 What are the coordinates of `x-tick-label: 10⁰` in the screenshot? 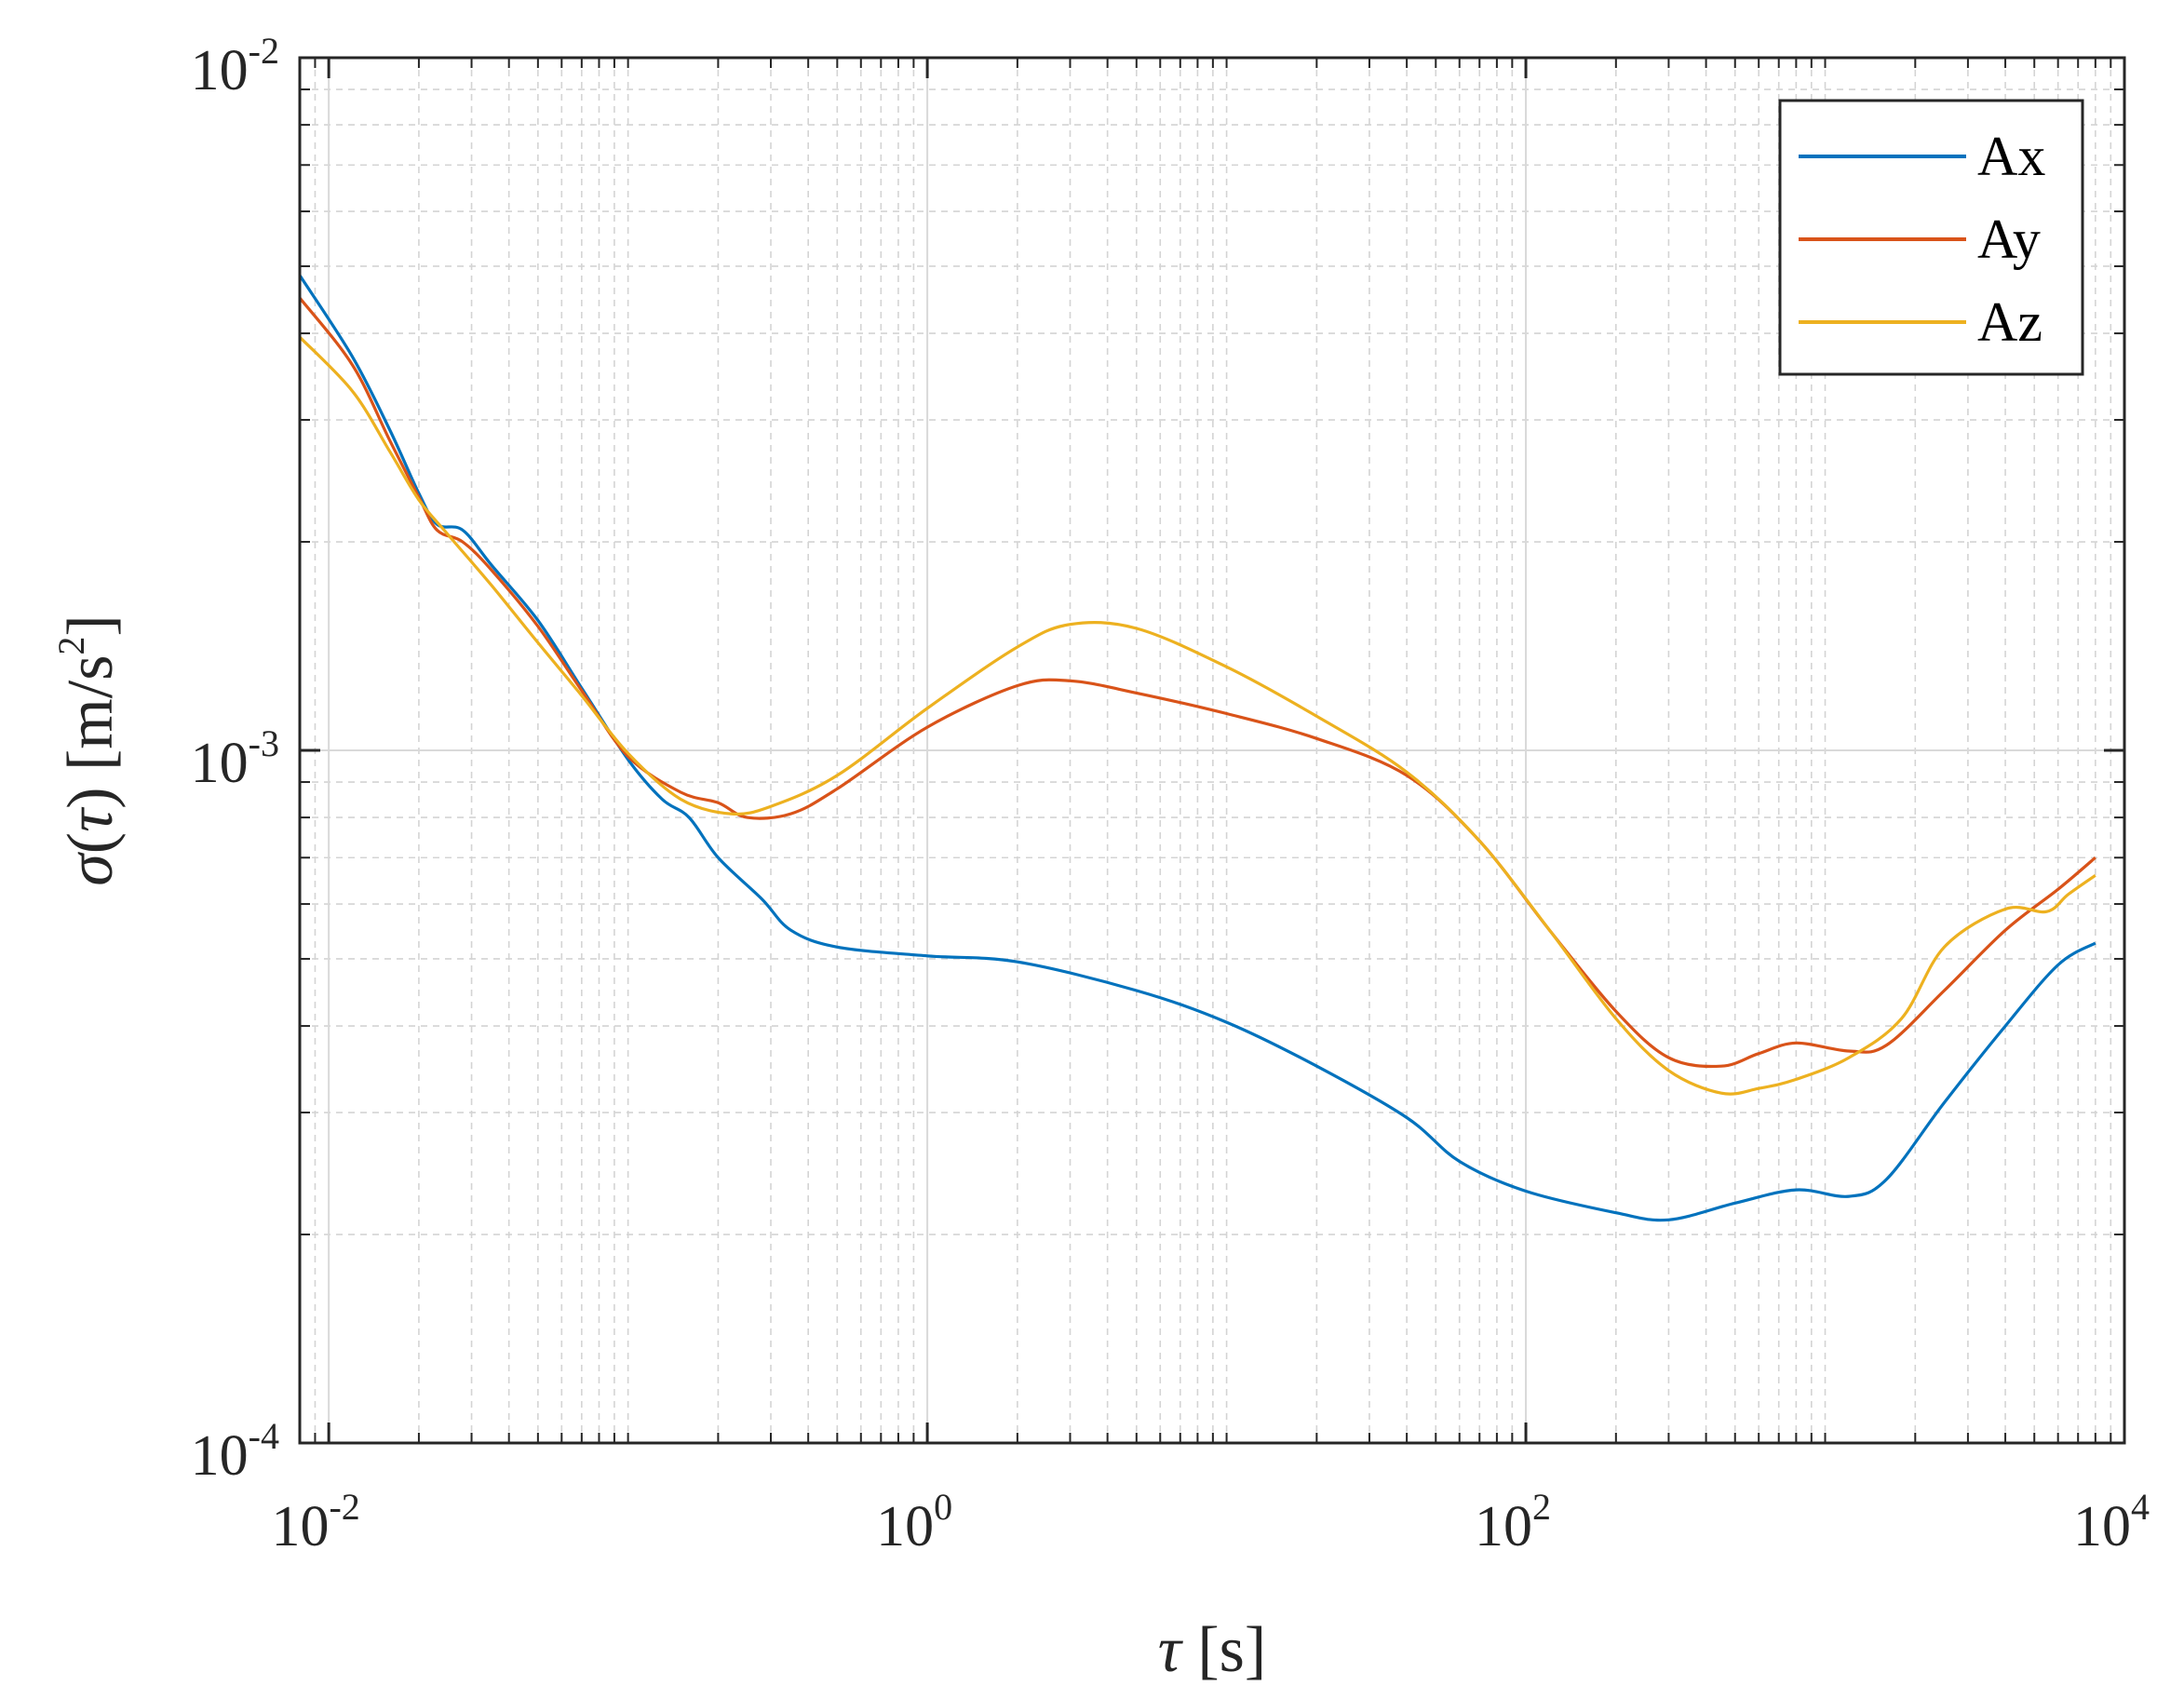 It's located at (914, 1522).